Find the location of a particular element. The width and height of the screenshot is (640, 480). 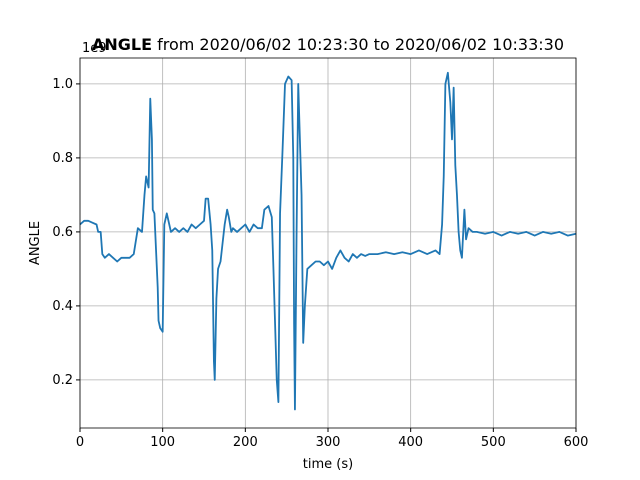

x-tick-label: 200 is located at coordinates (245, 442).